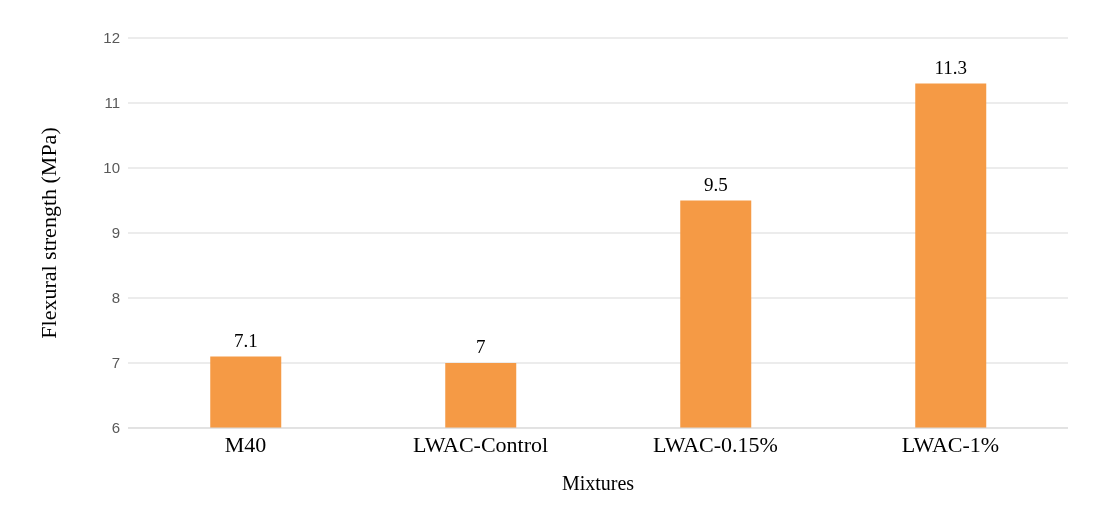  Describe the element at coordinates (480, 444) in the screenshot. I see `x-tick-label: LWAC-Control` at that location.